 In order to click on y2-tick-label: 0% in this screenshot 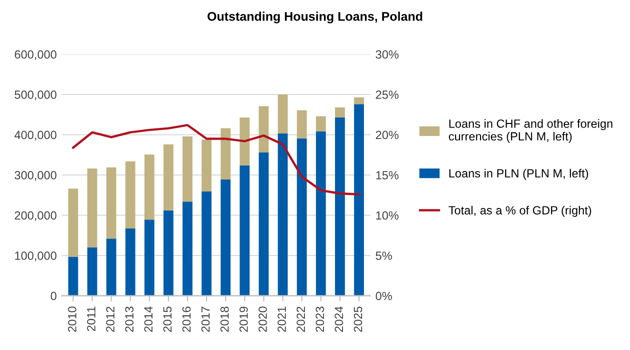, I will do `click(384, 296)`.